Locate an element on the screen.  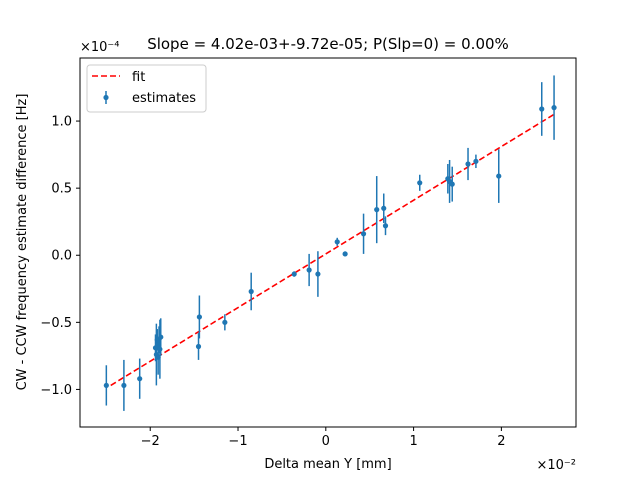
x-axis-label: Delta mean Y [mm] is located at coordinates (327, 464).